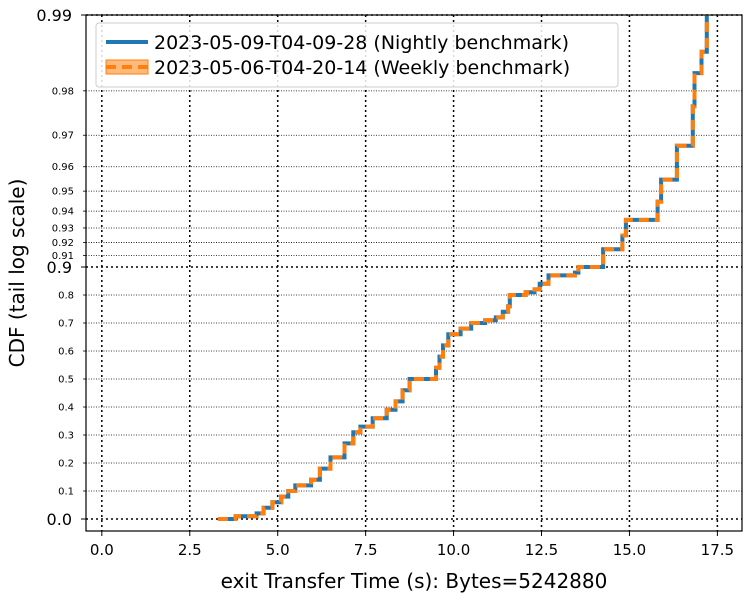 The image size is (750, 600). What do you see at coordinates (59, 267) in the screenshot?
I see `y-major-tick-label: 0.9` at bounding box center [59, 267].